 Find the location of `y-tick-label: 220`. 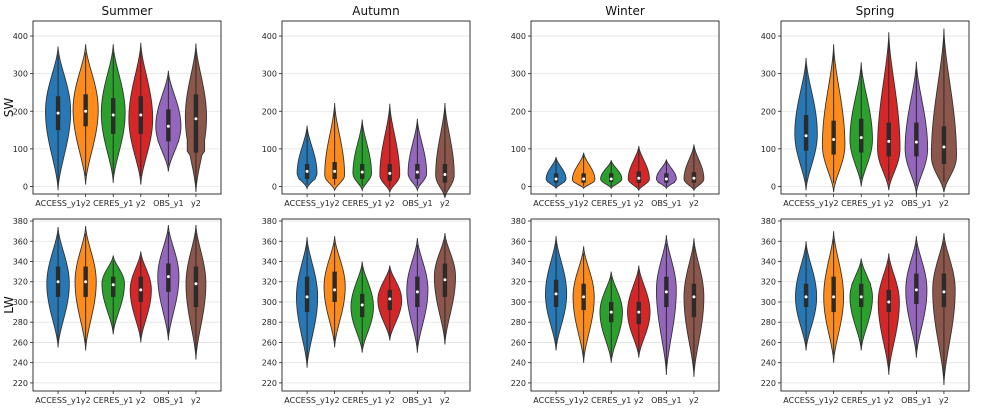

y-tick-label: 220 is located at coordinates (20, 383).